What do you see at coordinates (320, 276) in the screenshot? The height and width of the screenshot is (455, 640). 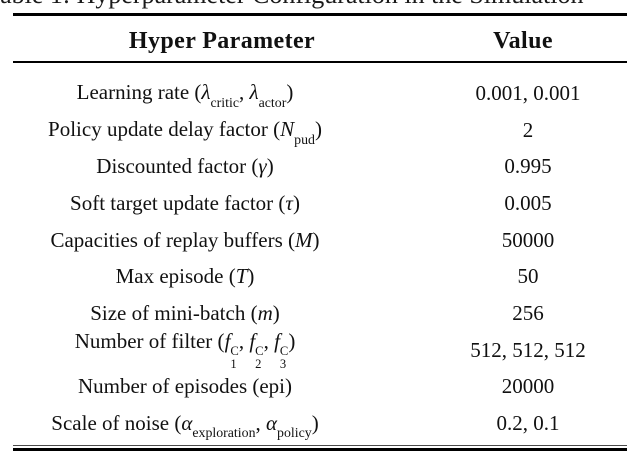 I see `table-row: Max episode (T) 50` at bounding box center [320, 276].